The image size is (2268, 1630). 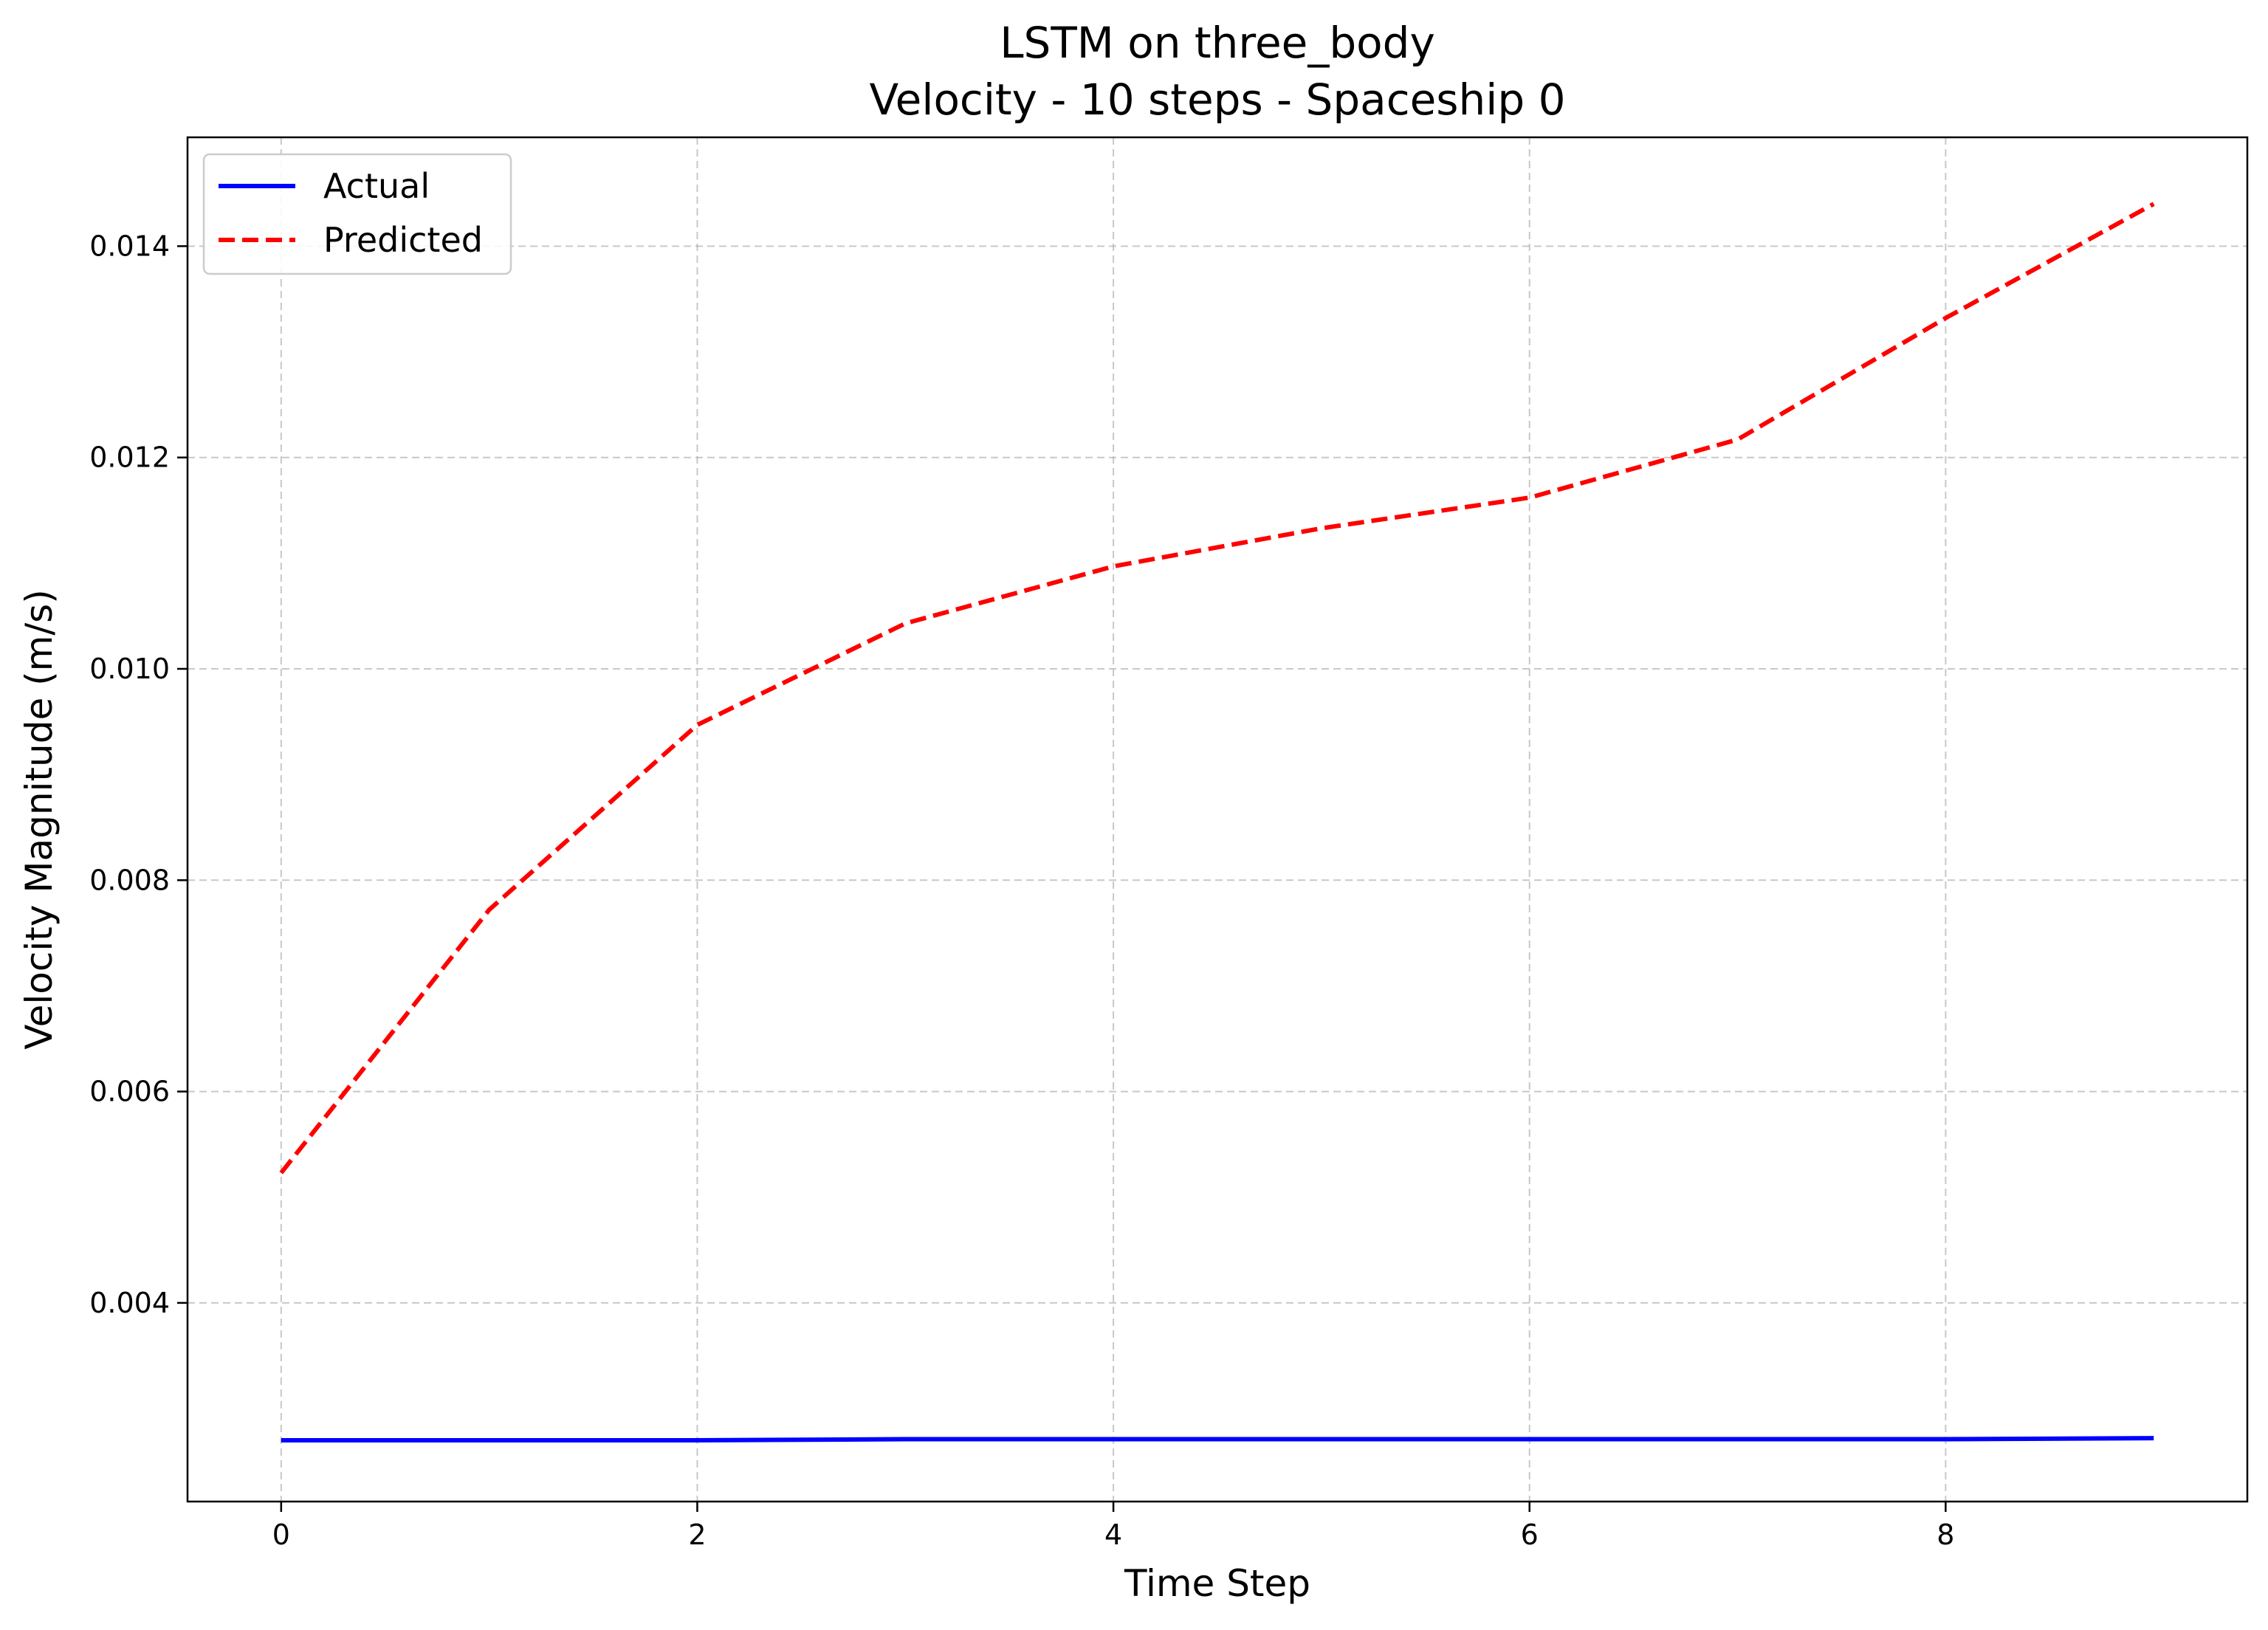 I want to click on y-tick-label: 0.008, so click(x=129, y=880).